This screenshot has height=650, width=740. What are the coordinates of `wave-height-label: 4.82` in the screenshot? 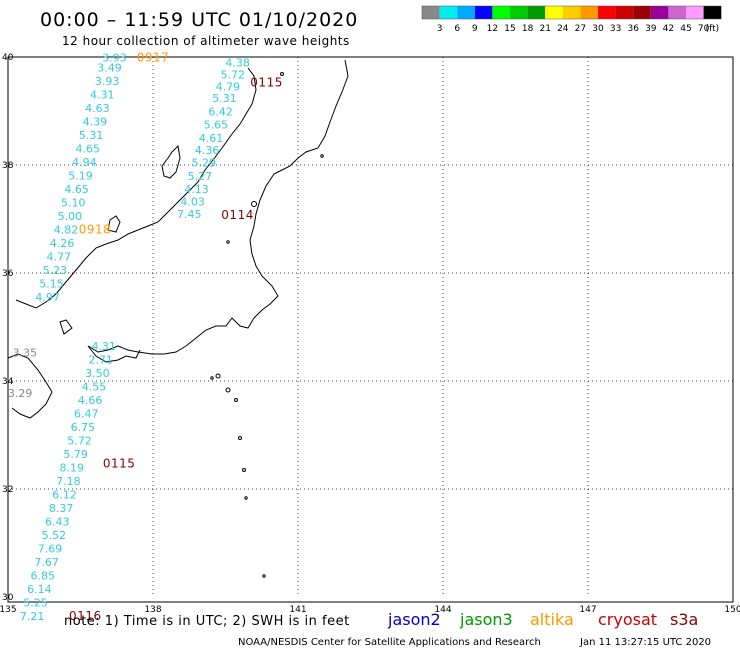 It's located at (66, 230).